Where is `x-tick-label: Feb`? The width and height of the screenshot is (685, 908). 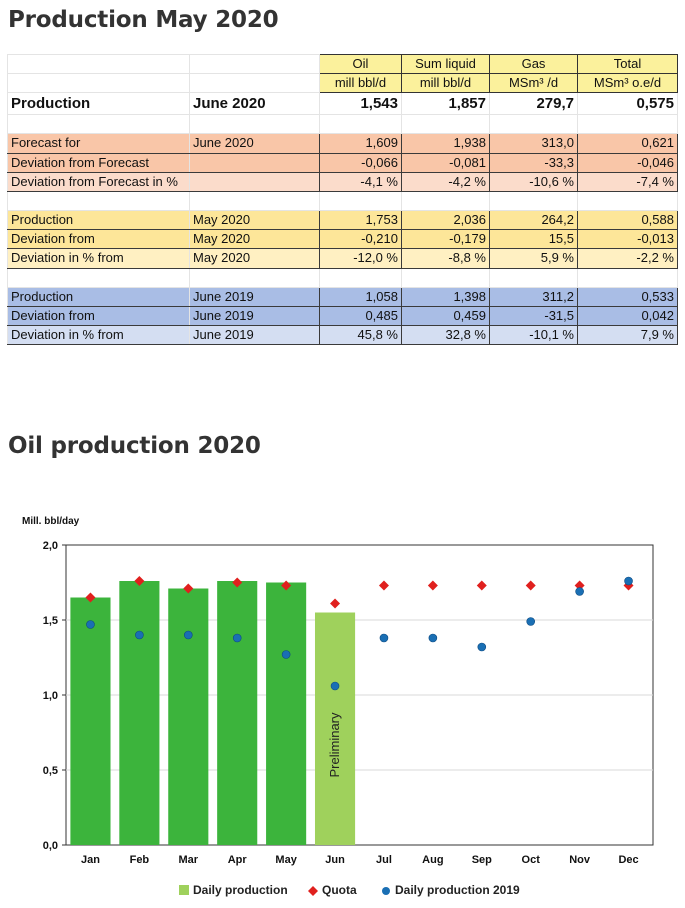 x-tick-label: Feb is located at coordinates (140, 860).